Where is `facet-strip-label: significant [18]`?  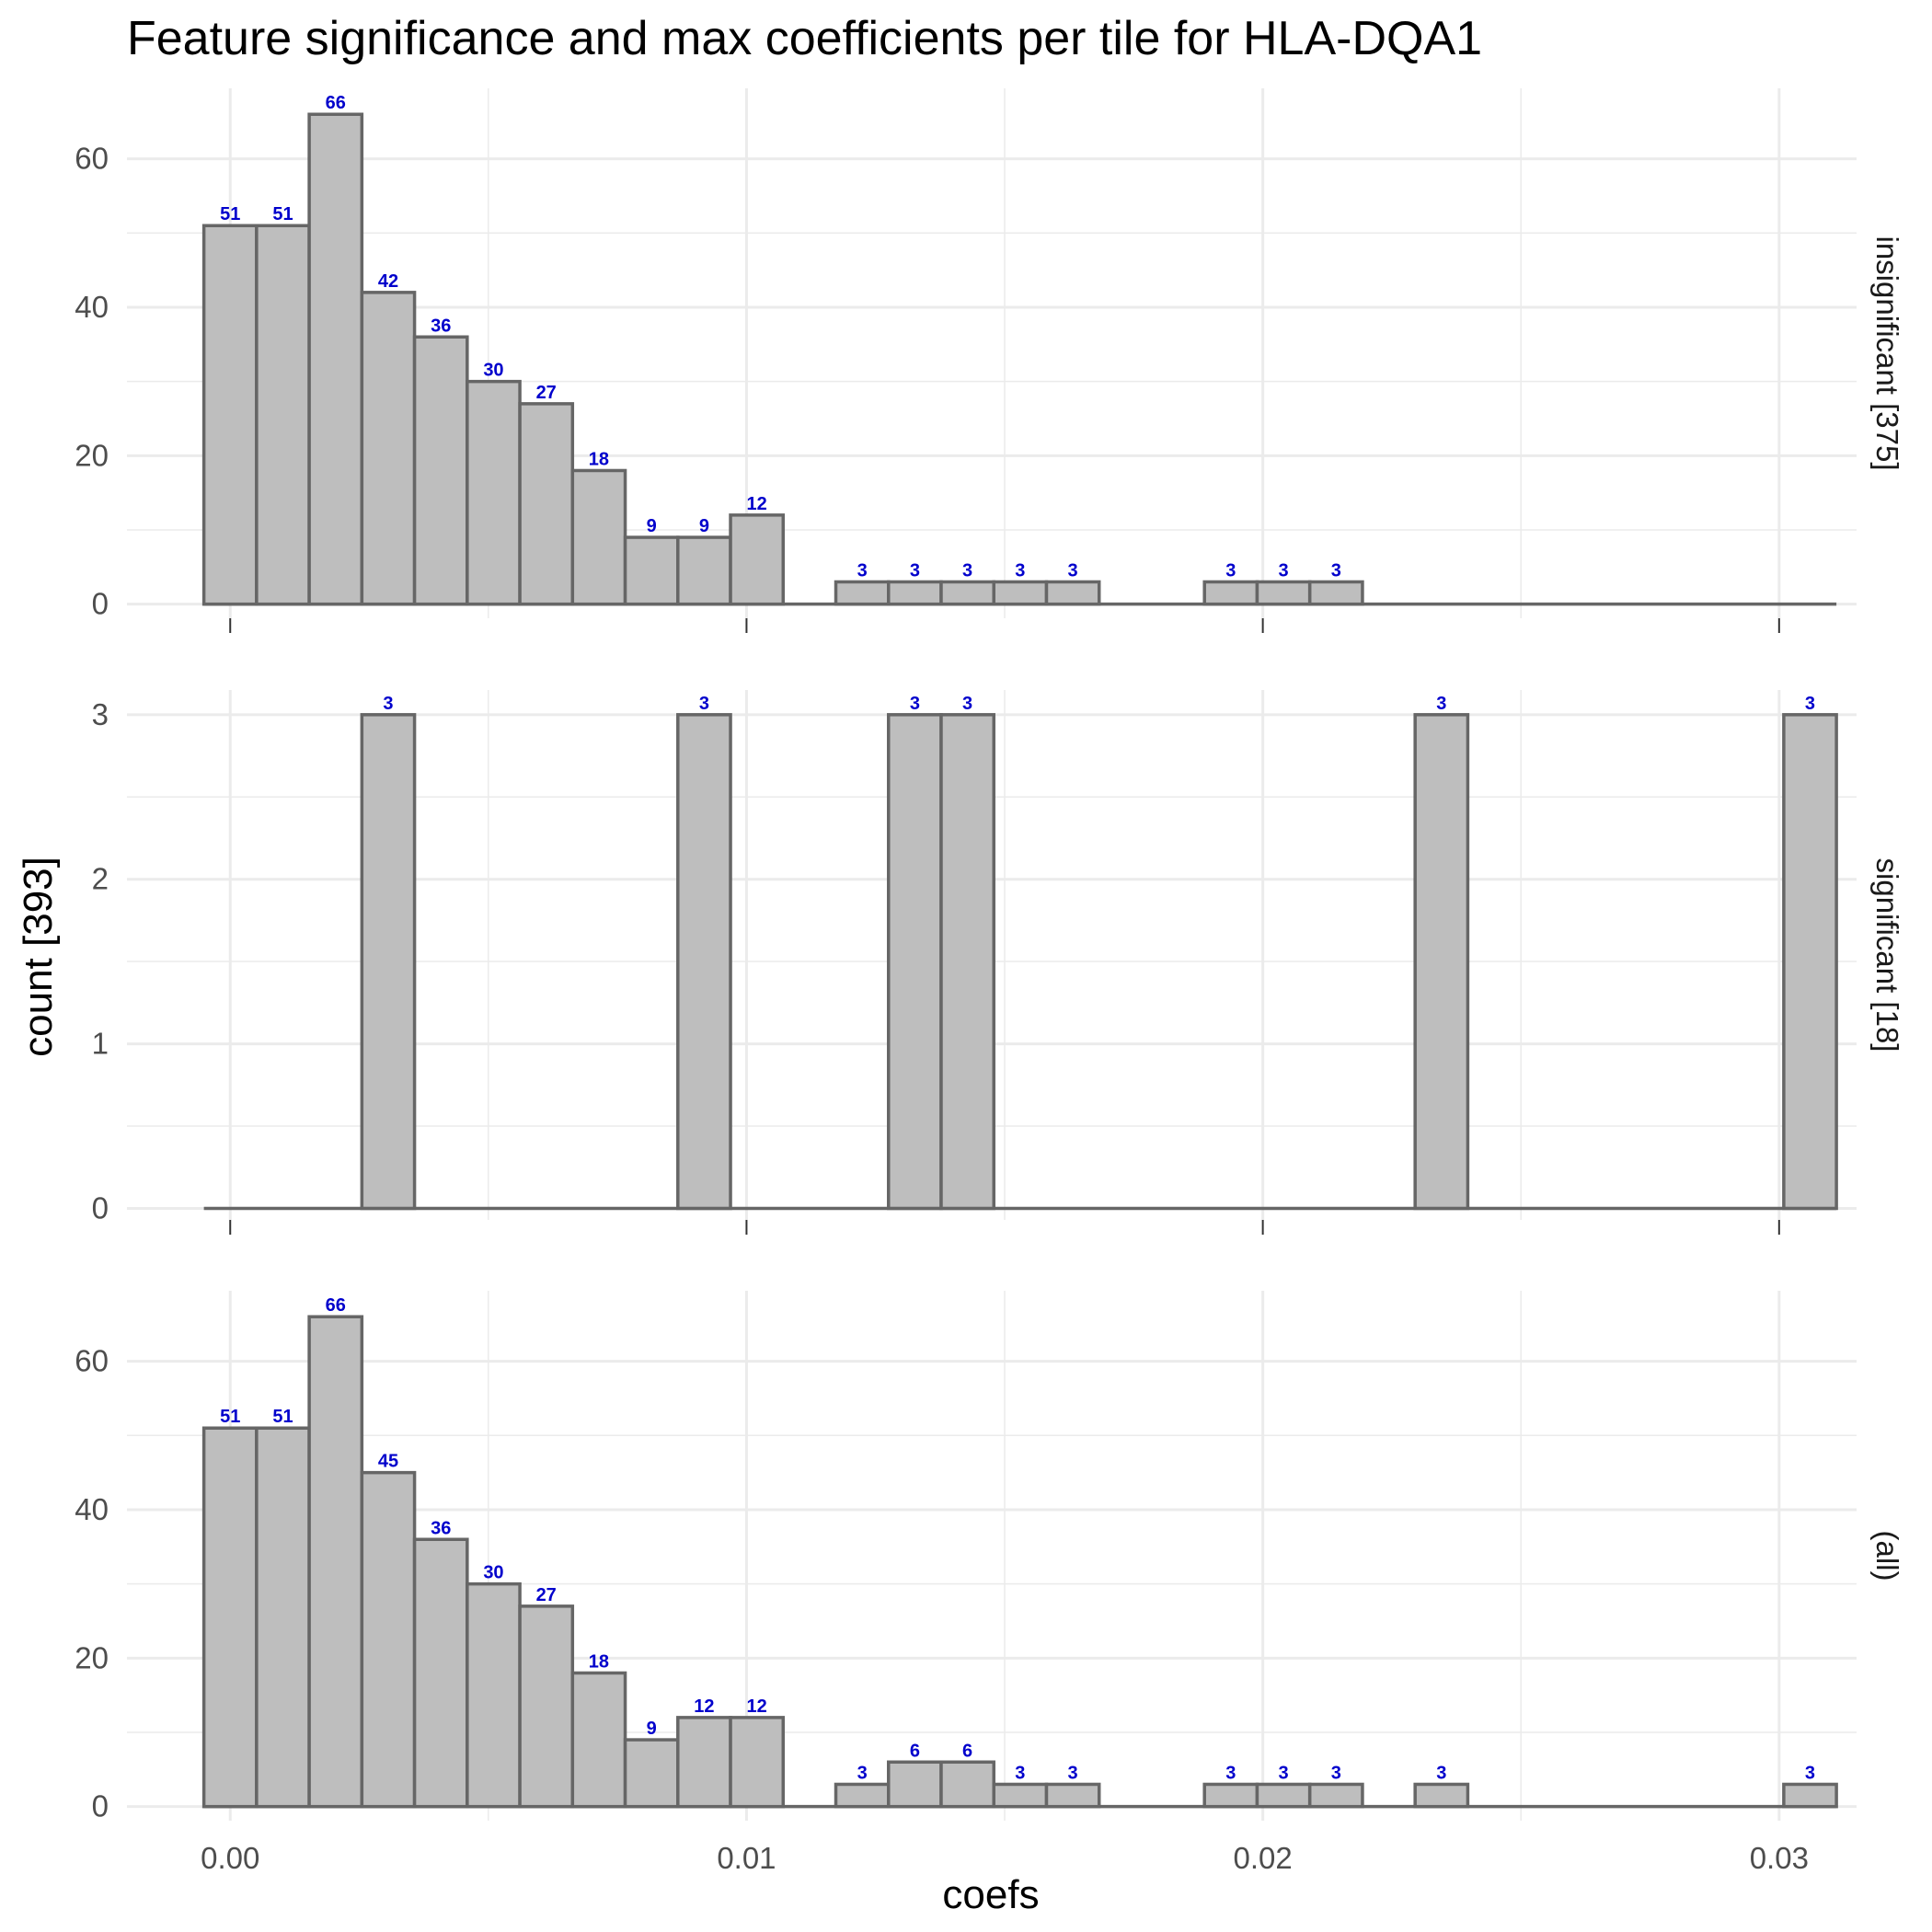 facet-strip-label: significant [18] is located at coordinates (1887, 955).